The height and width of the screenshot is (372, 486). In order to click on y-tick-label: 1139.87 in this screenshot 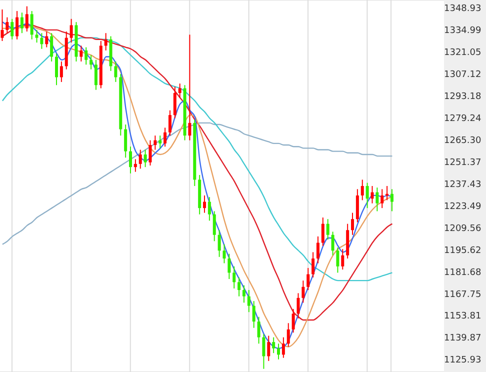, I will do `click(463, 339)`.